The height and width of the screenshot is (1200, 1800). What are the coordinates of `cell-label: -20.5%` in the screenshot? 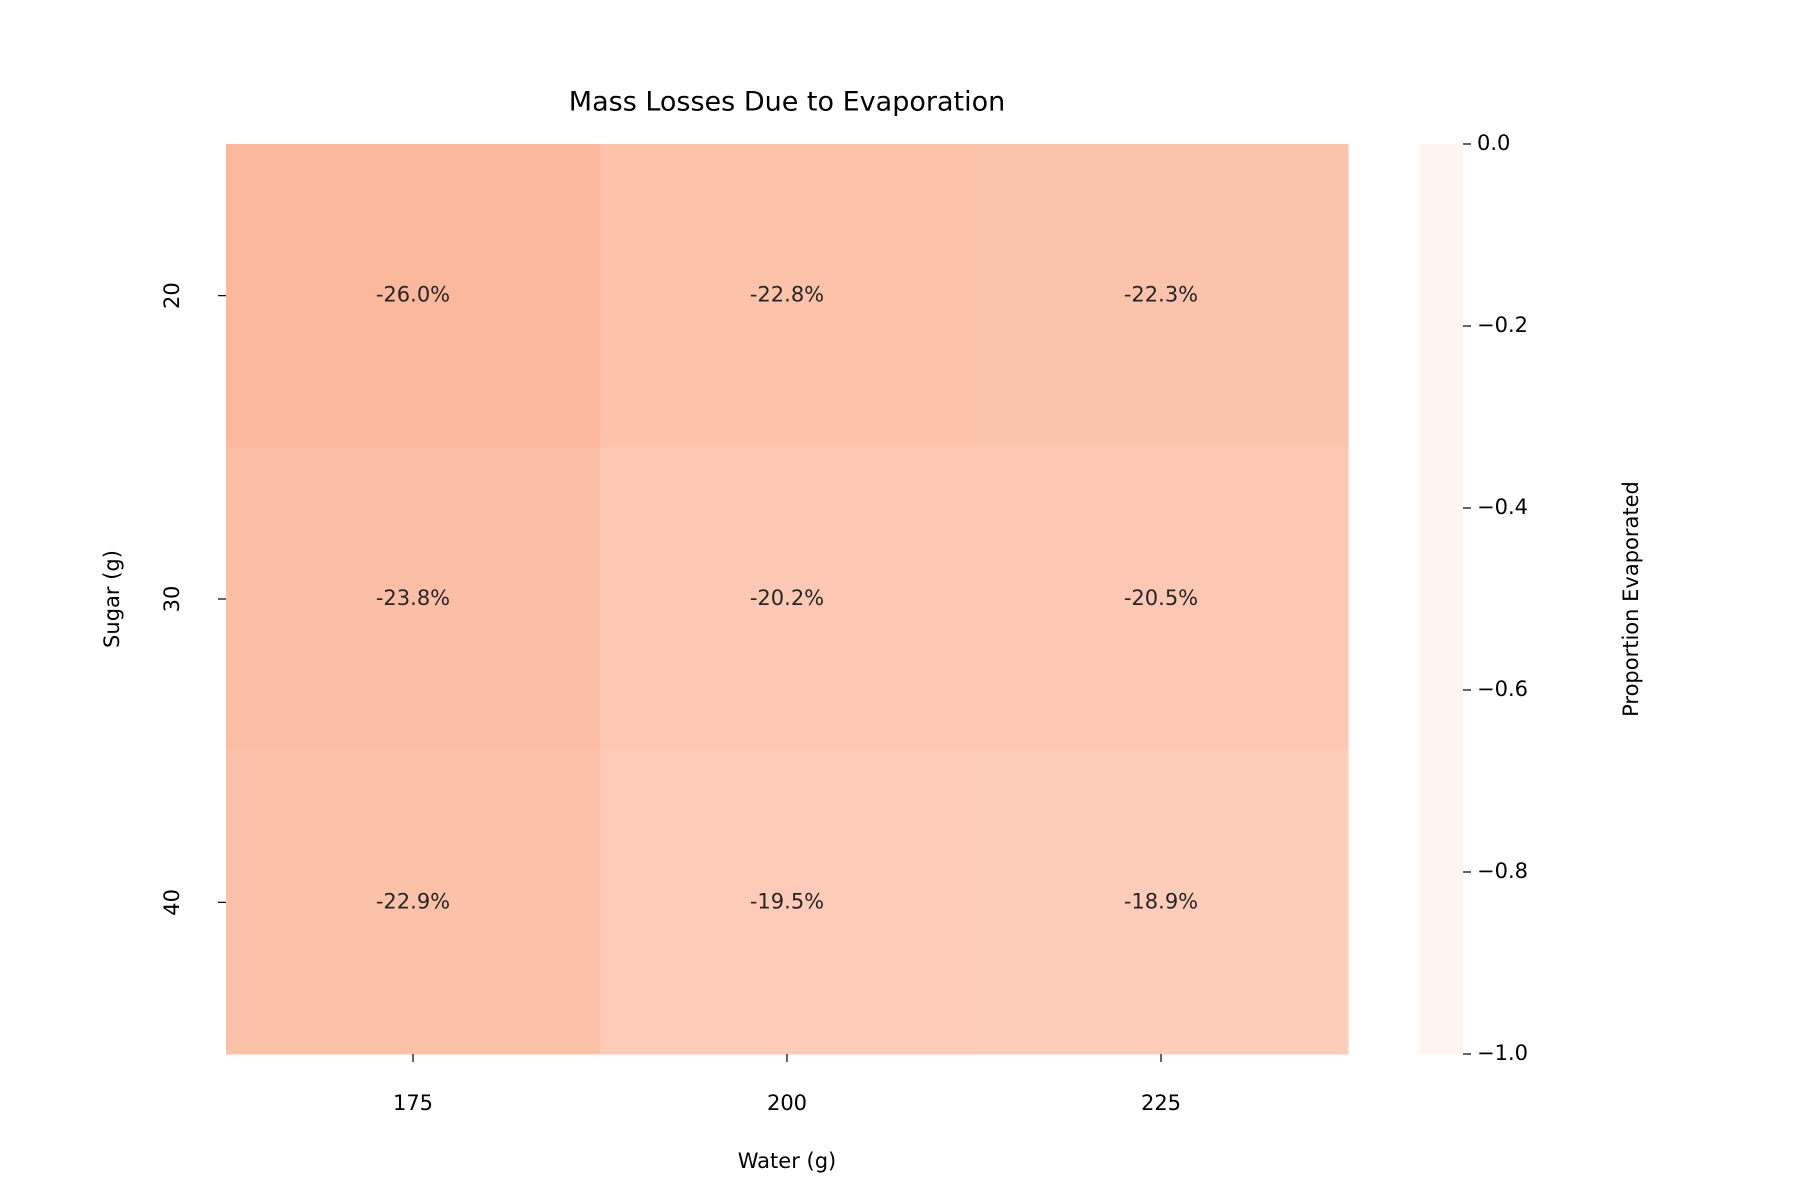 It's located at (1161, 598).